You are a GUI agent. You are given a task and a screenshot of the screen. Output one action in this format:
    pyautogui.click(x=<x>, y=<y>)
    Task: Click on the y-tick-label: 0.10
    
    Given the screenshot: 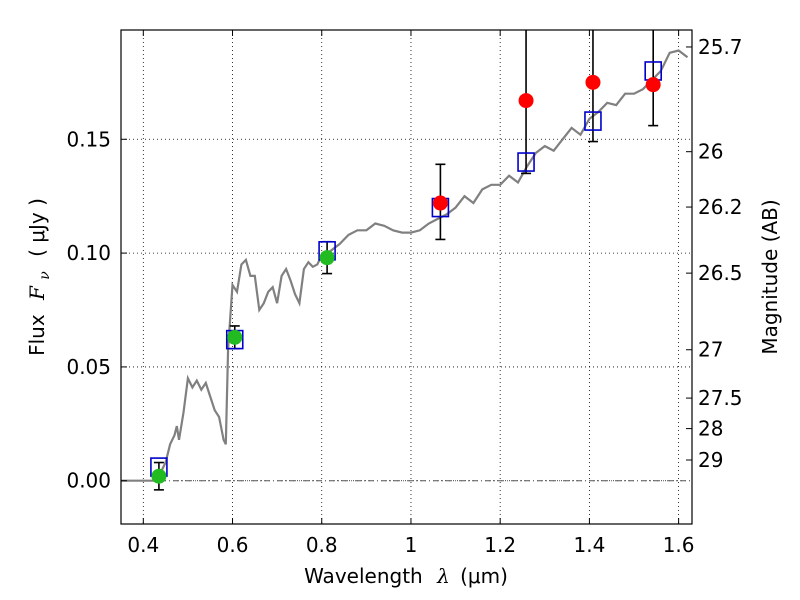 What is the action you would take?
    pyautogui.click(x=88, y=253)
    